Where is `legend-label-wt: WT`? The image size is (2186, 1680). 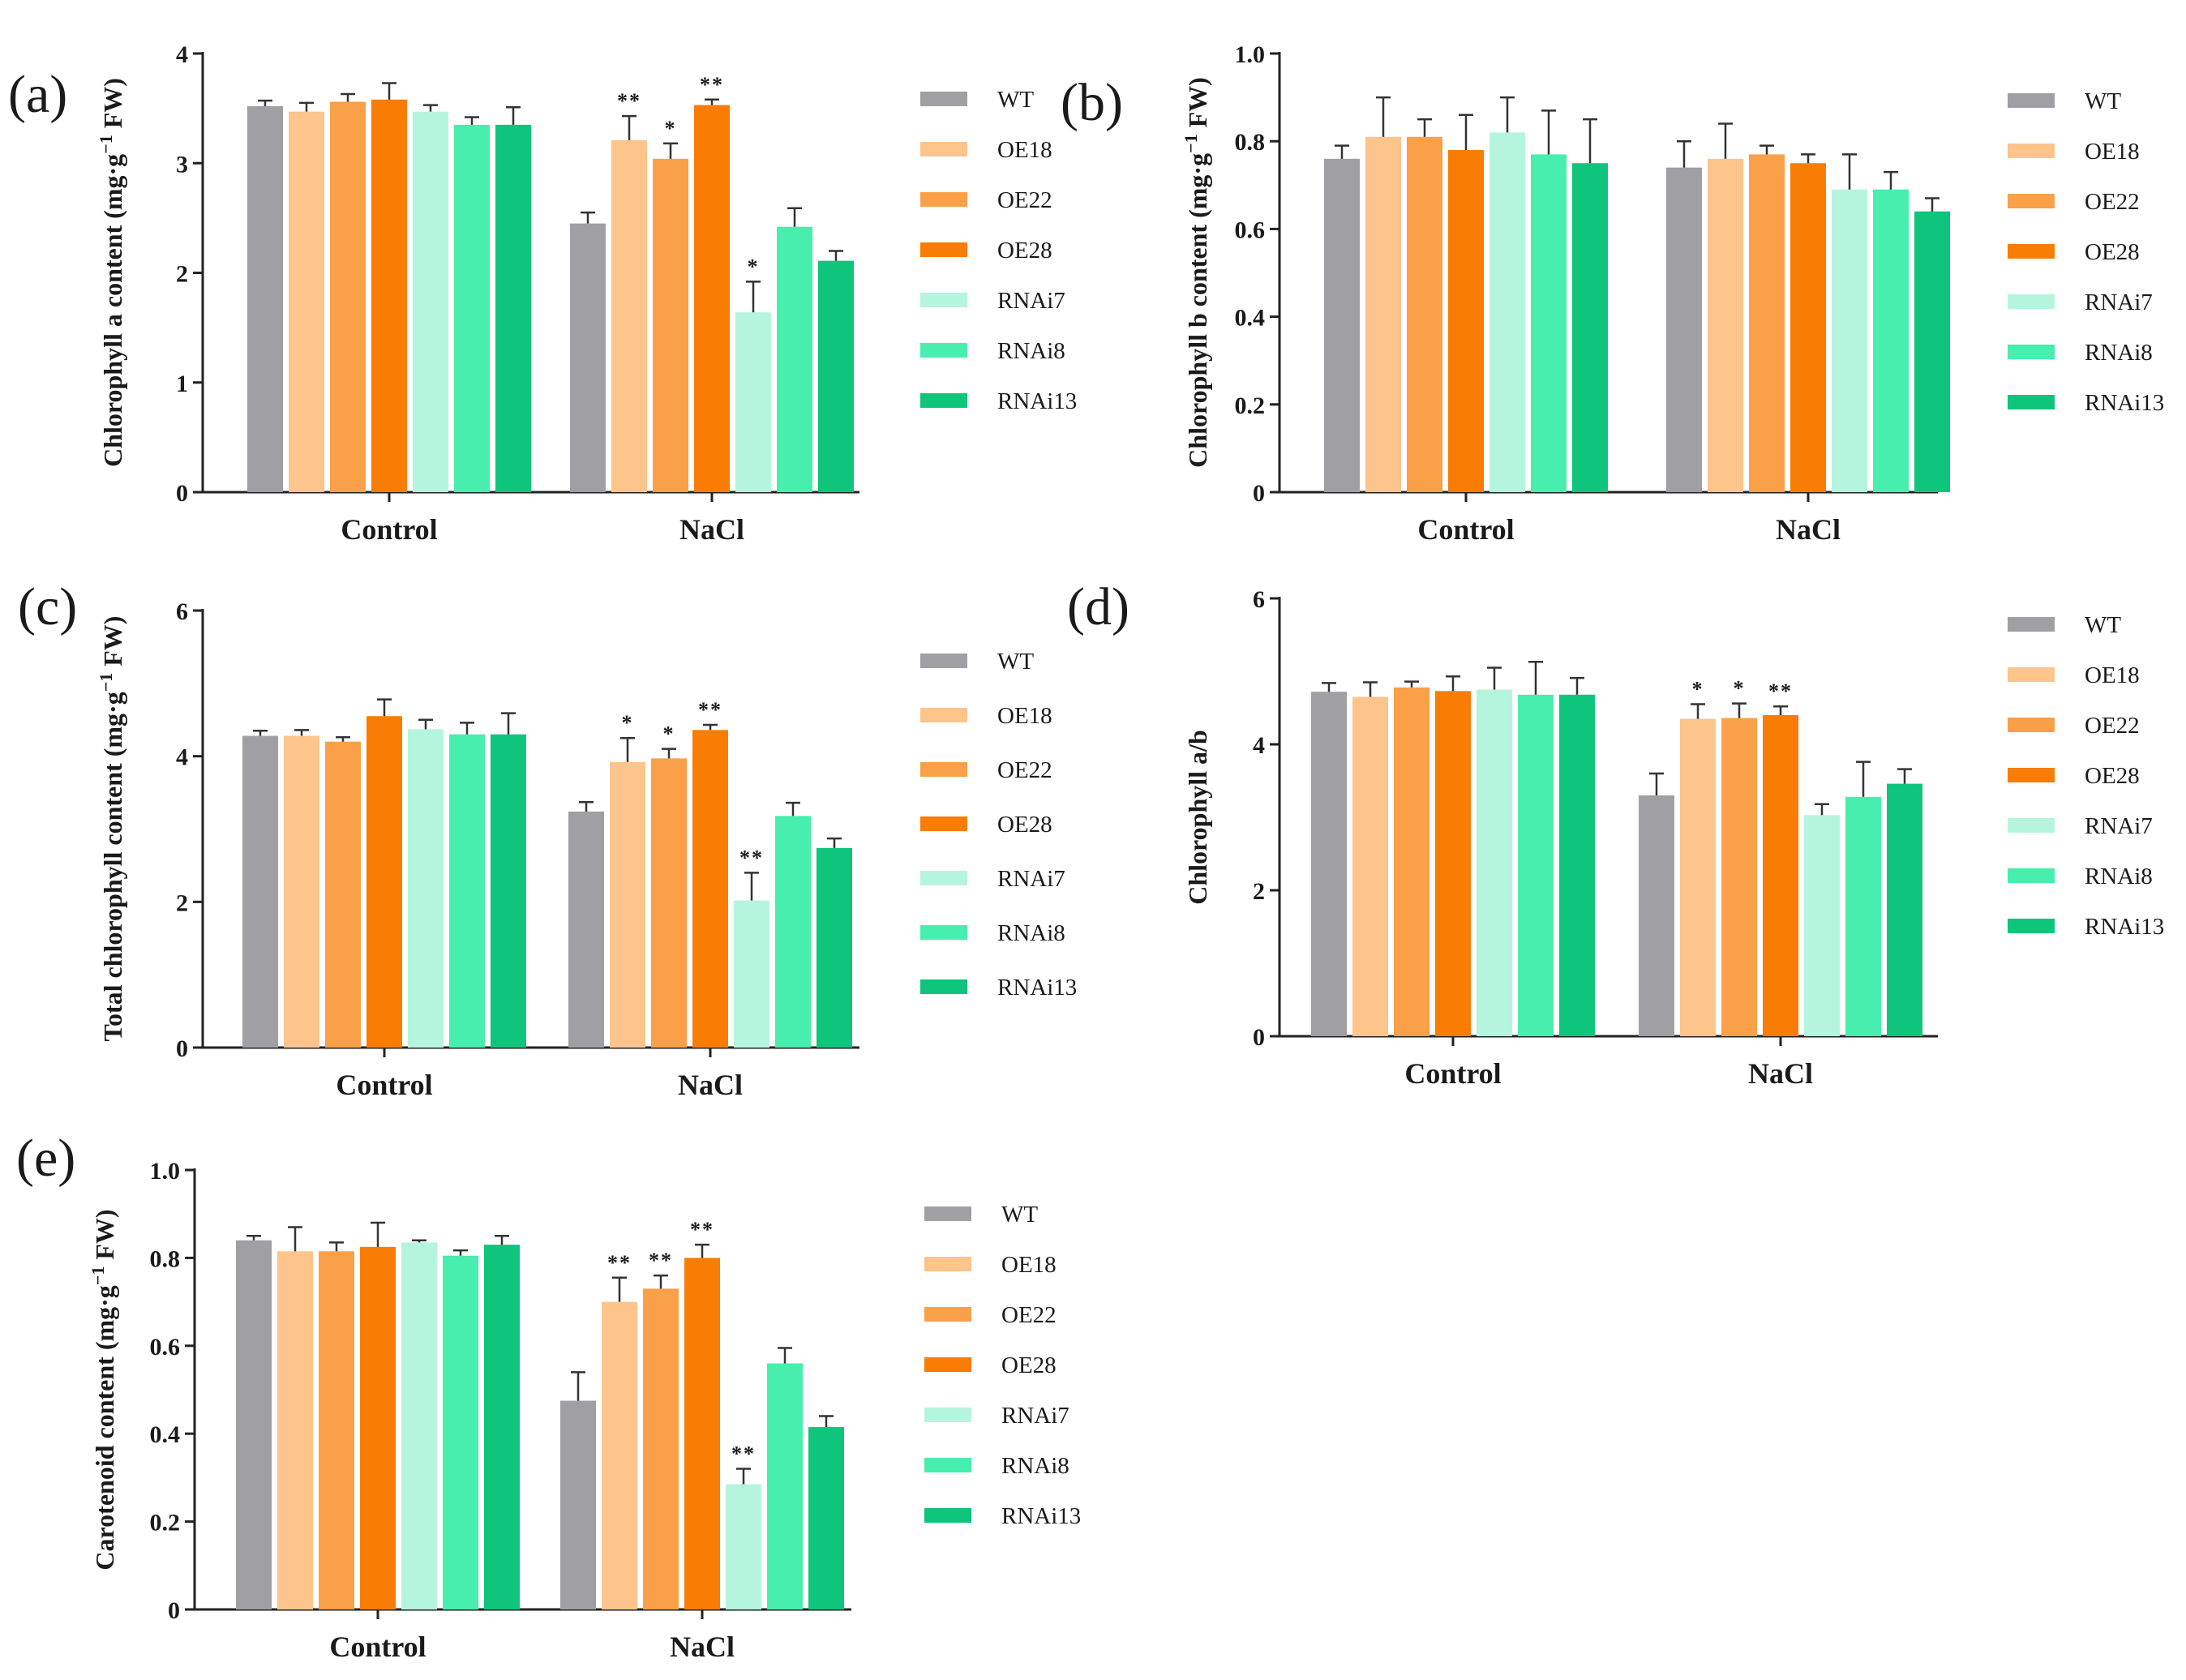 legend-label-wt: WT is located at coordinates (2103, 101).